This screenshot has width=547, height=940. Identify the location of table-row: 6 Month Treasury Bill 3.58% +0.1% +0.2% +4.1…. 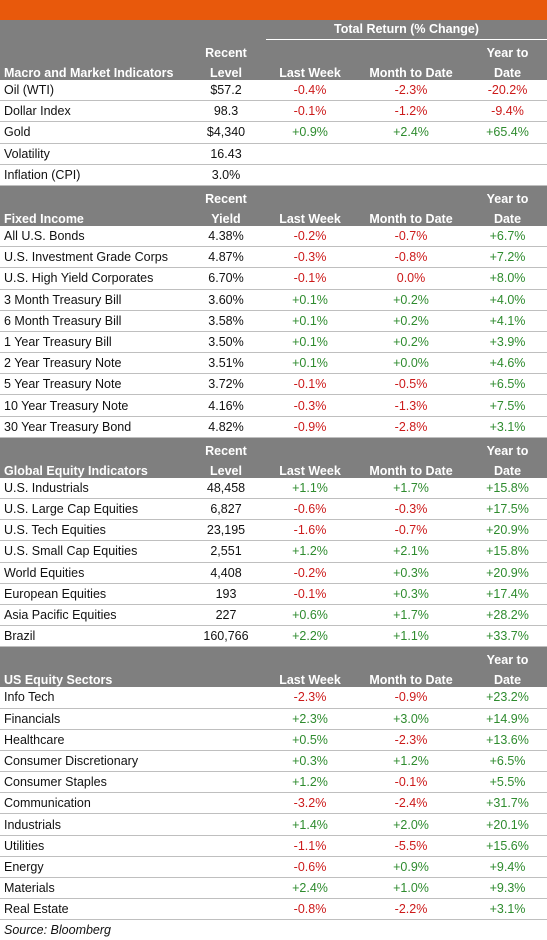
(273, 321).